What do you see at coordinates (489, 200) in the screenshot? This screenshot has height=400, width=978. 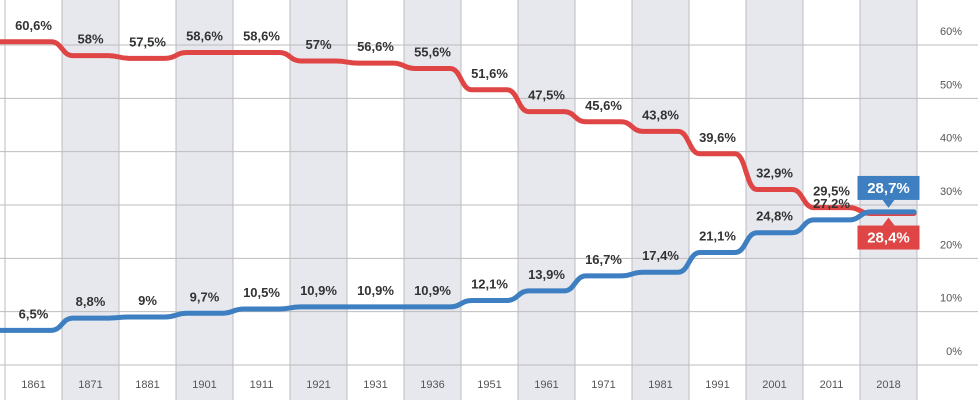 I see `band-1951` at bounding box center [489, 200].